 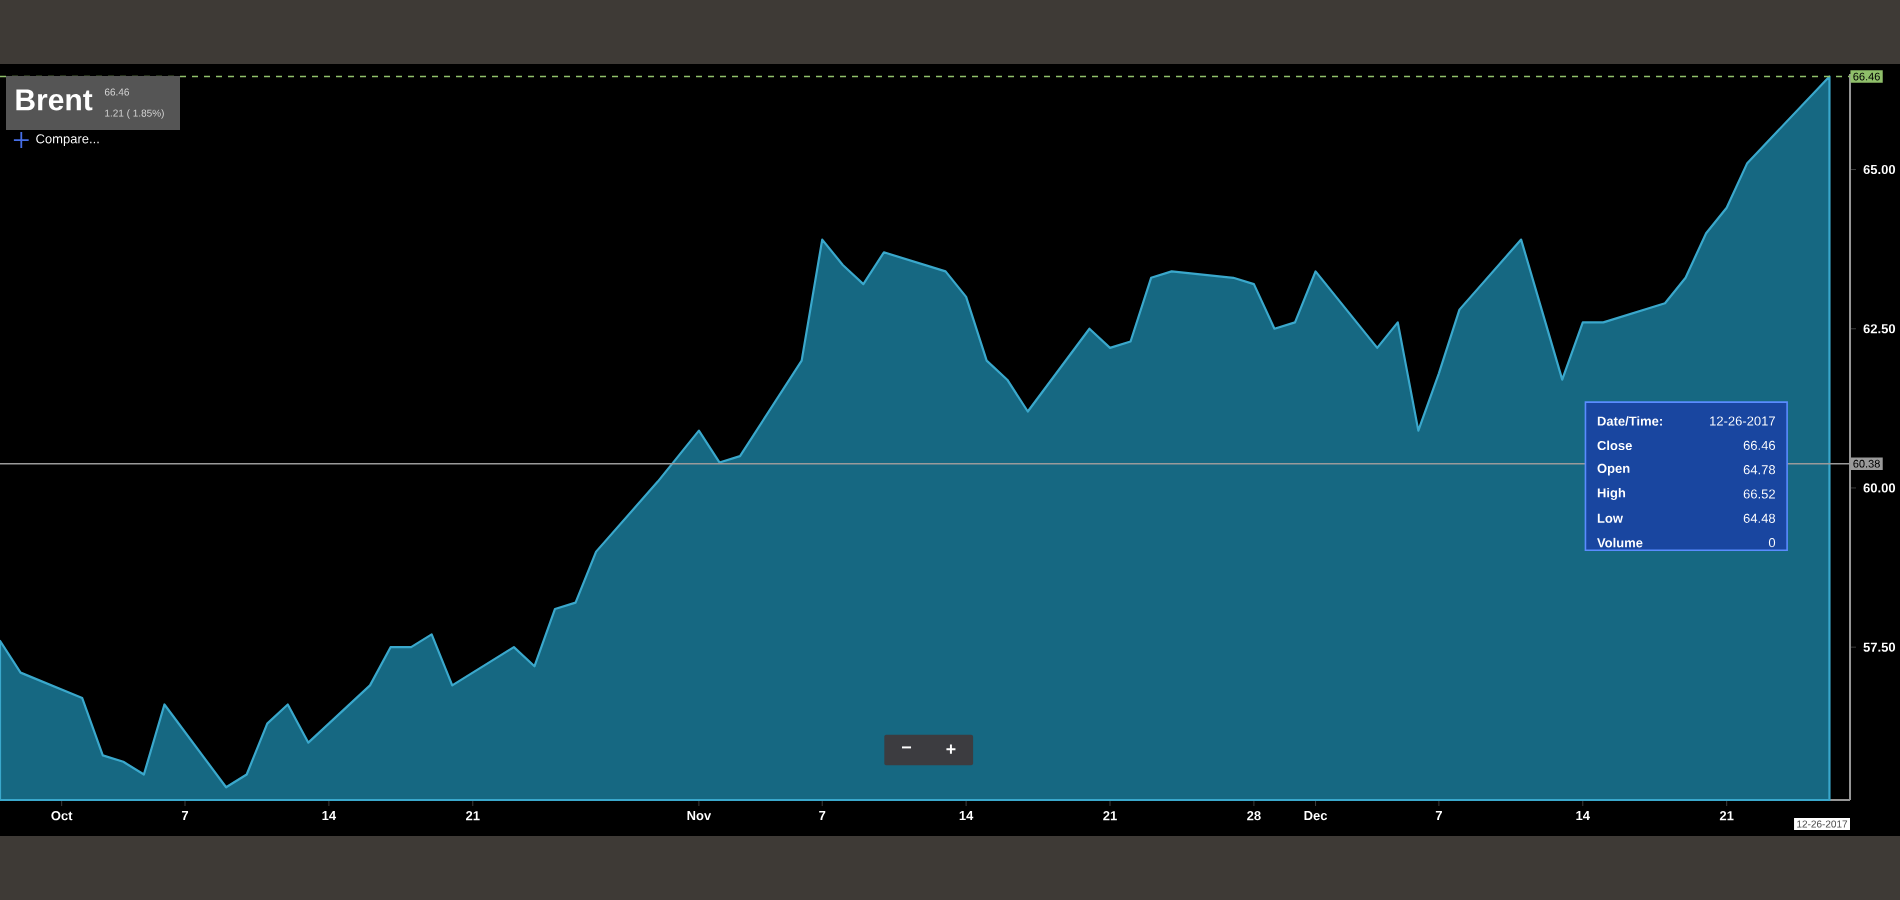 I want to click on chart-title: Brent, so click(x=54, y=100).